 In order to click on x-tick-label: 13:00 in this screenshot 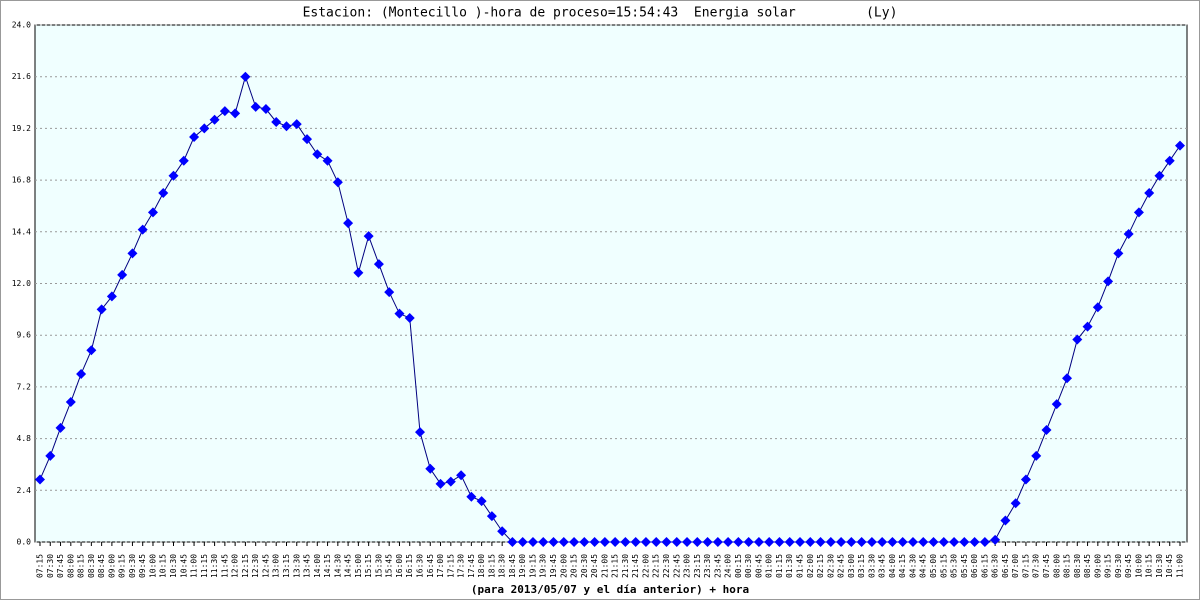, I will do `click(276, 566)`.